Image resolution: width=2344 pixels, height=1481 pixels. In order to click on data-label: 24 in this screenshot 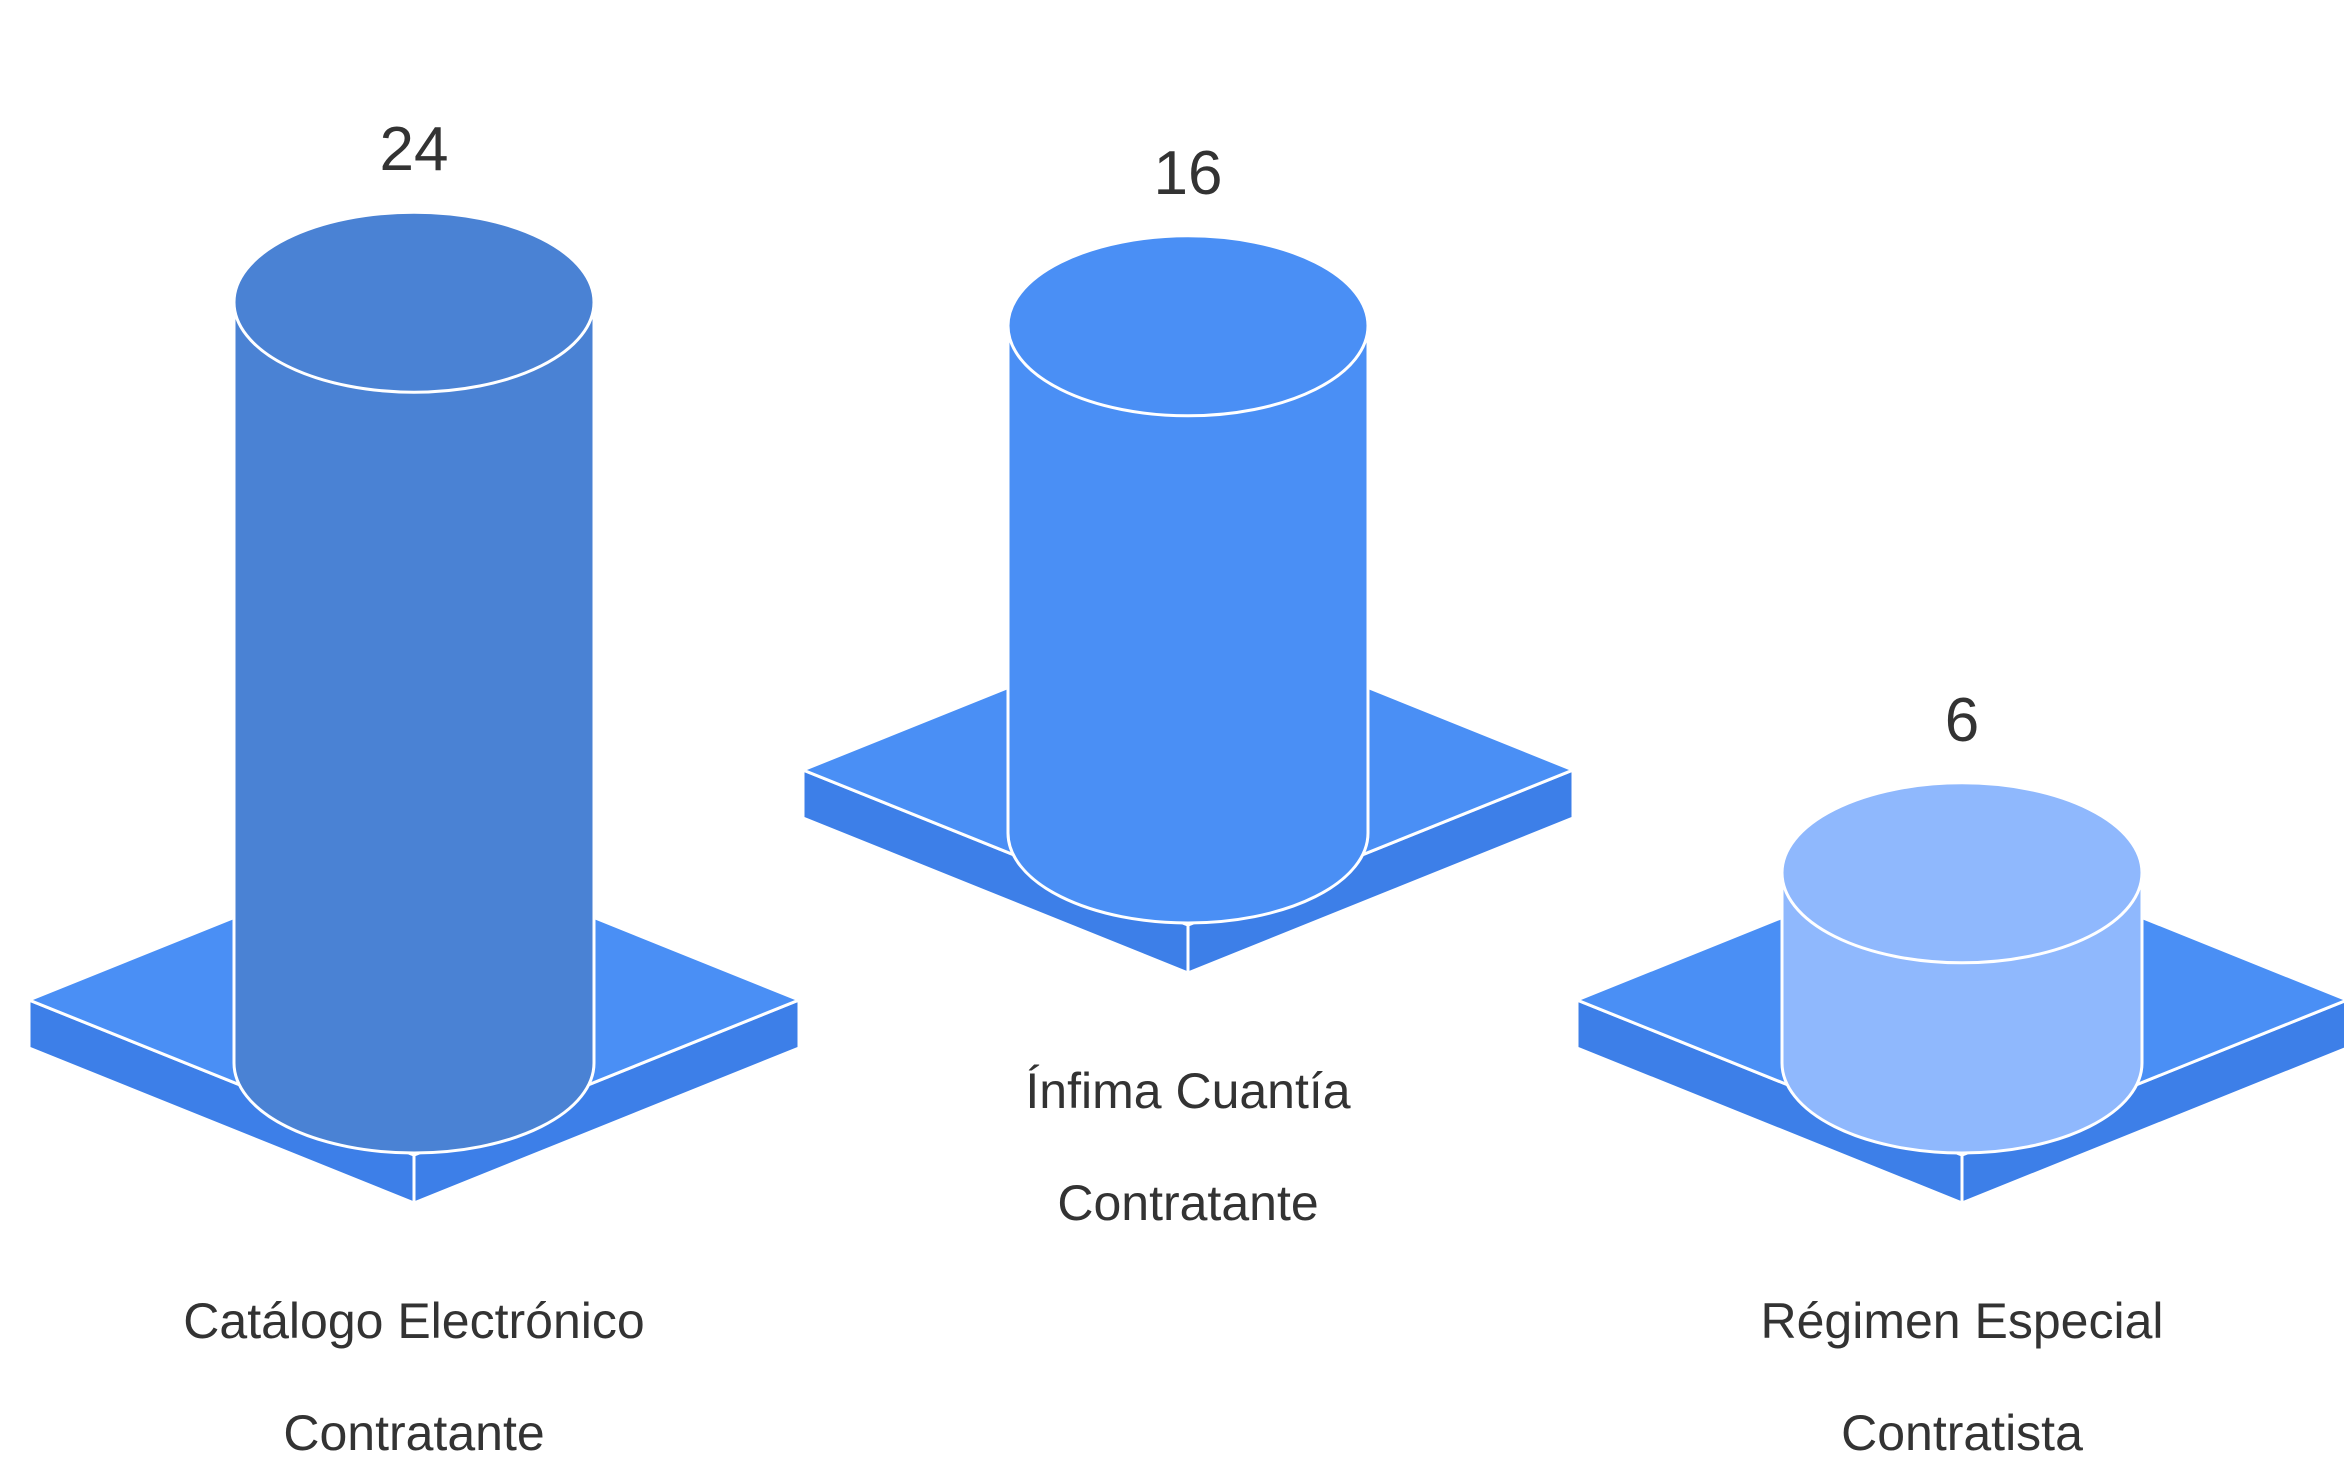, I will do `click(414, 149)`.